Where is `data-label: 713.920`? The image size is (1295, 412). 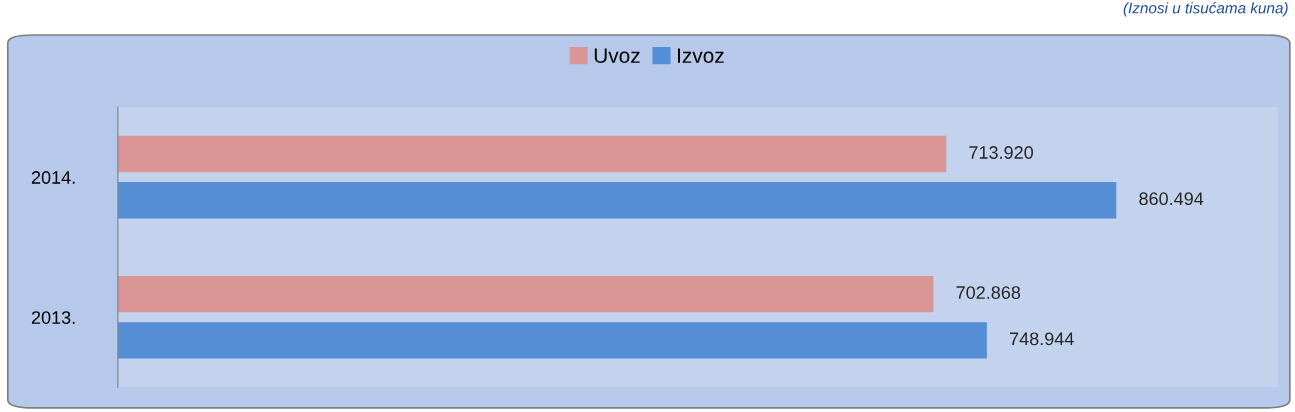
data-label: 713.920 is located at coordinates (1001, 152).